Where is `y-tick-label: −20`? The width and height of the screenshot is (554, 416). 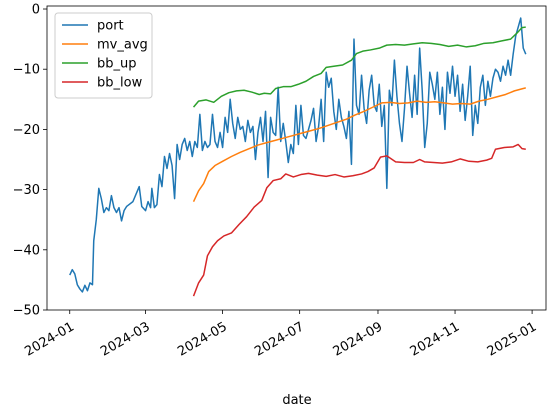 y-tick-label: −20 is located at coordinates (26, 130).